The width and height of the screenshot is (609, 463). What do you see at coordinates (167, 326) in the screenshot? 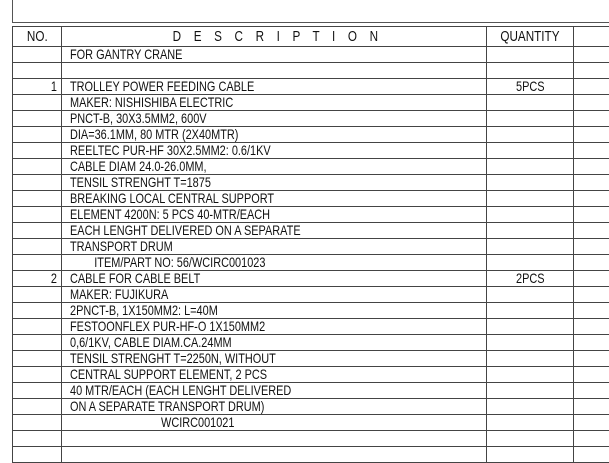
I see `row-description-text: FESTOONFLEX PUR-HF-O 1X150MM2` at bounding box center [167, 326].